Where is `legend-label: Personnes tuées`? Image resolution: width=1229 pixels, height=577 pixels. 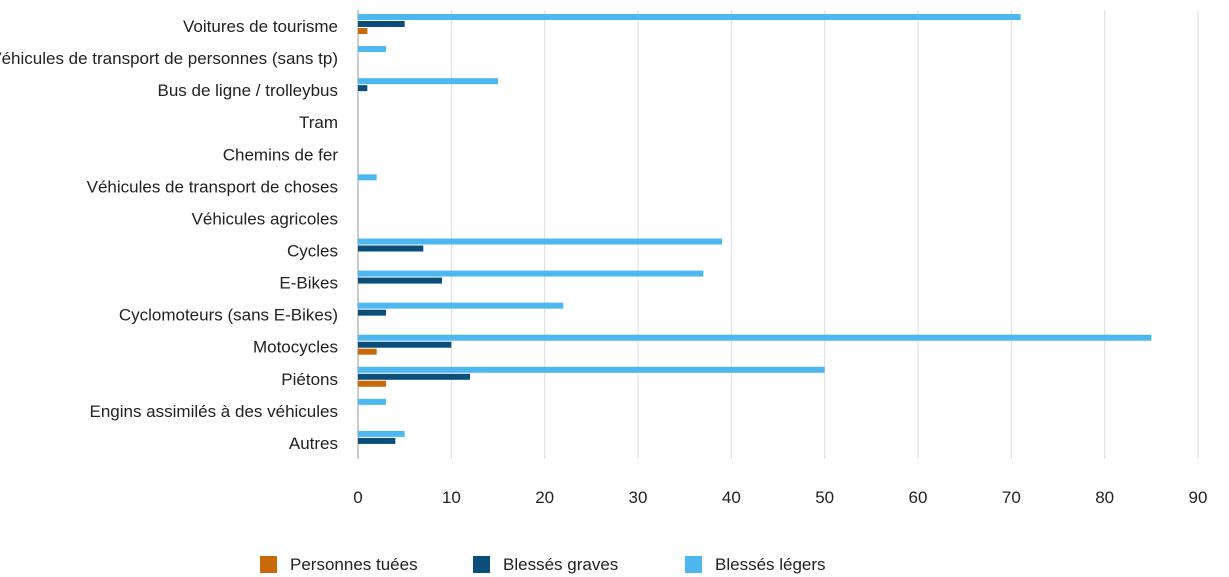 legend-label: Personnes tuées is located at coordinates (354, 564).